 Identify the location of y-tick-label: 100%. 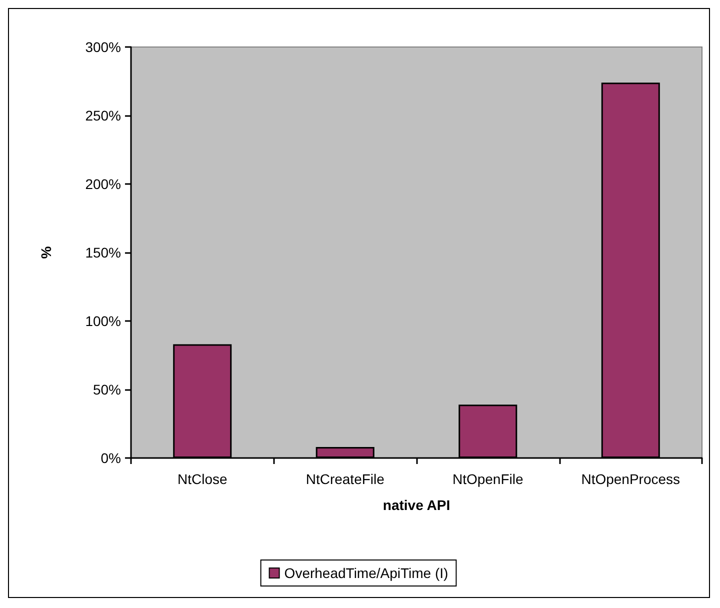
(103, 321).